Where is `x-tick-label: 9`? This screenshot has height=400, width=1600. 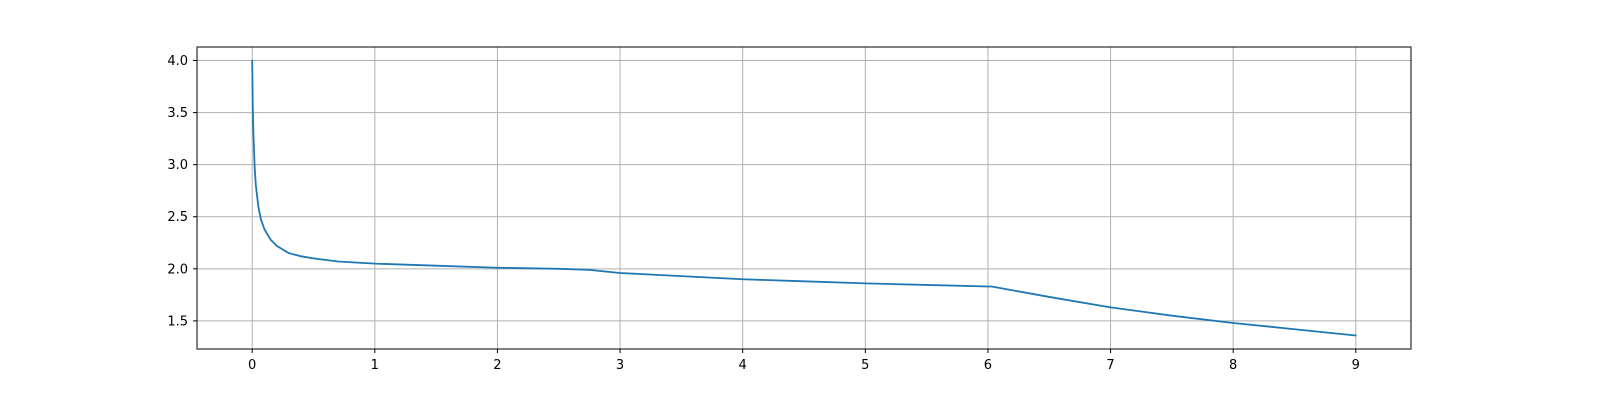
x-tick-label: 9 is located at coordinates (1356, 365).